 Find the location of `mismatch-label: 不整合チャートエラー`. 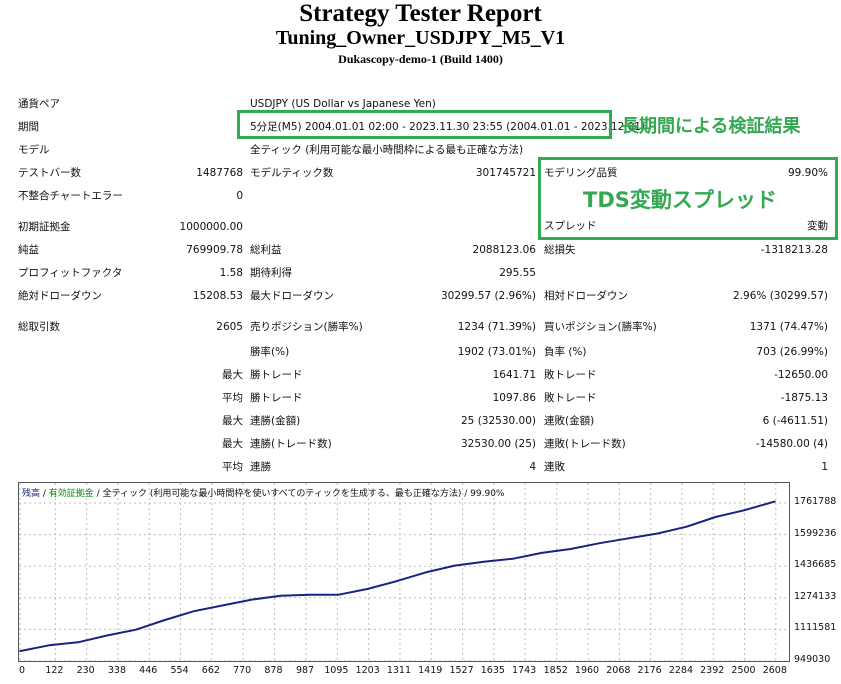

mismatch-label: 不整合チャートエラー is located at coordinates (70, 196).